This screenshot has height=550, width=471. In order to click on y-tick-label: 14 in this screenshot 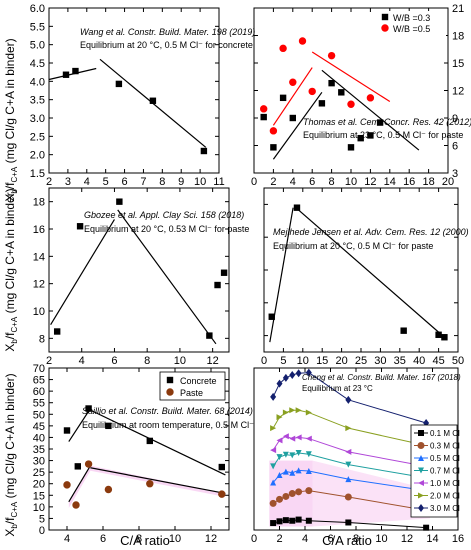, I will do `click(39, 257)`.